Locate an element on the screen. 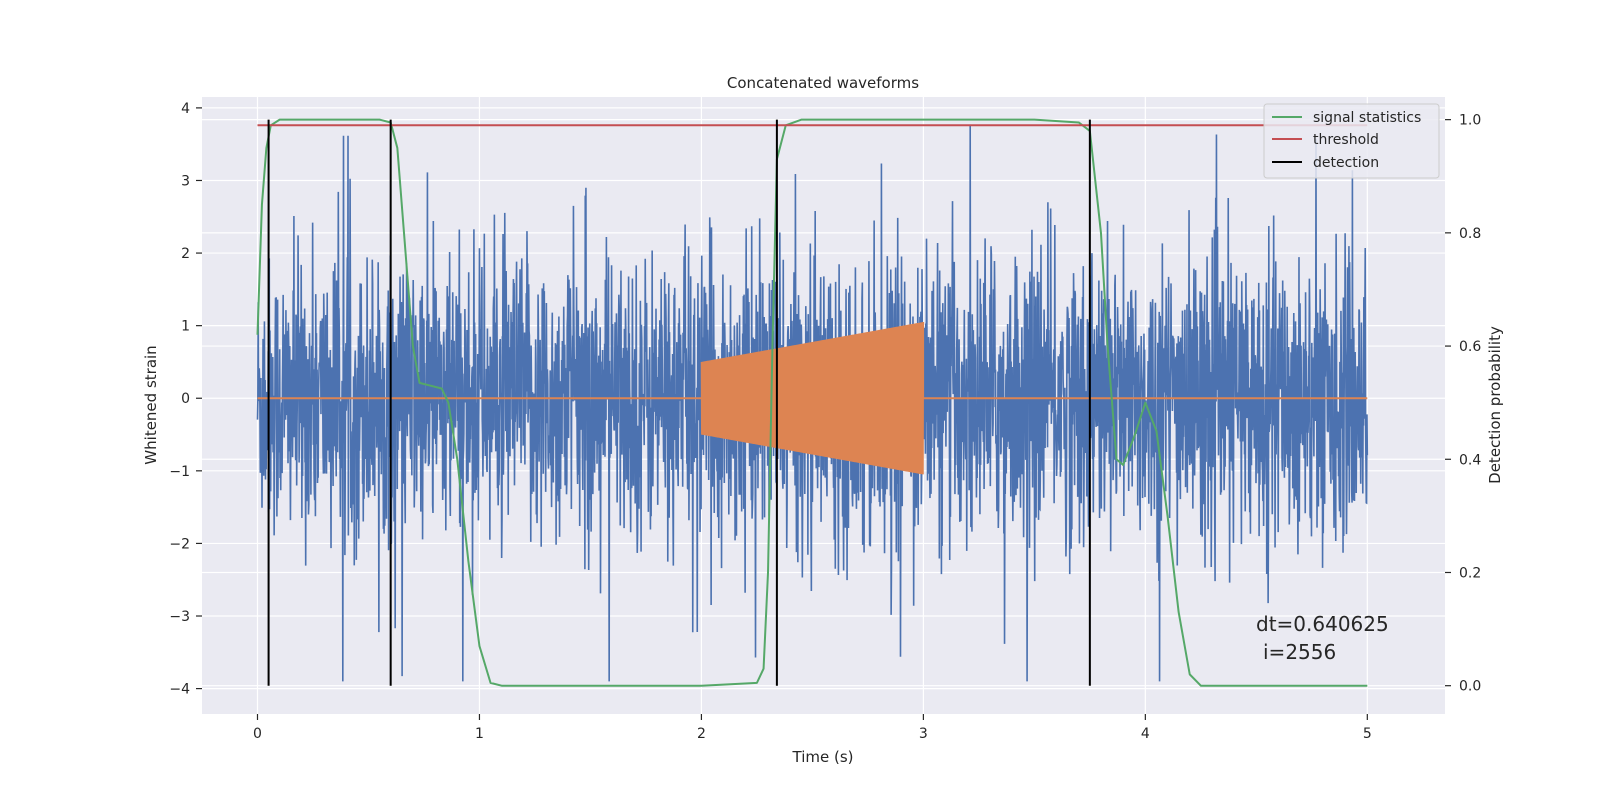 This screenshot has height=800, width=1600. x-axis-label: Time (s) is located at coordinates (823, 757).